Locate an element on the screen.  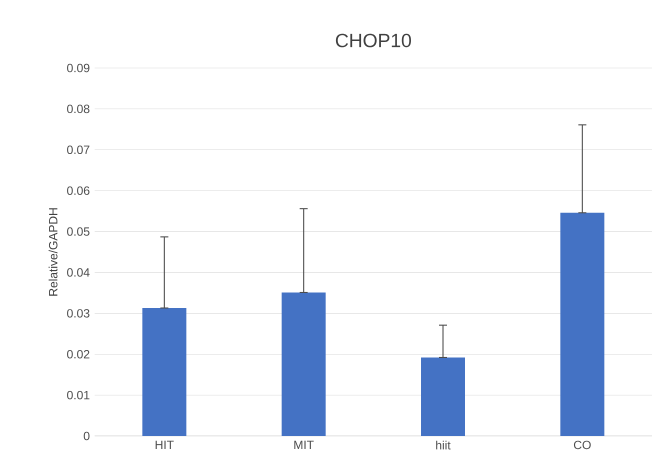
x-tick-label: HIT is located at coordinates (165, 444).